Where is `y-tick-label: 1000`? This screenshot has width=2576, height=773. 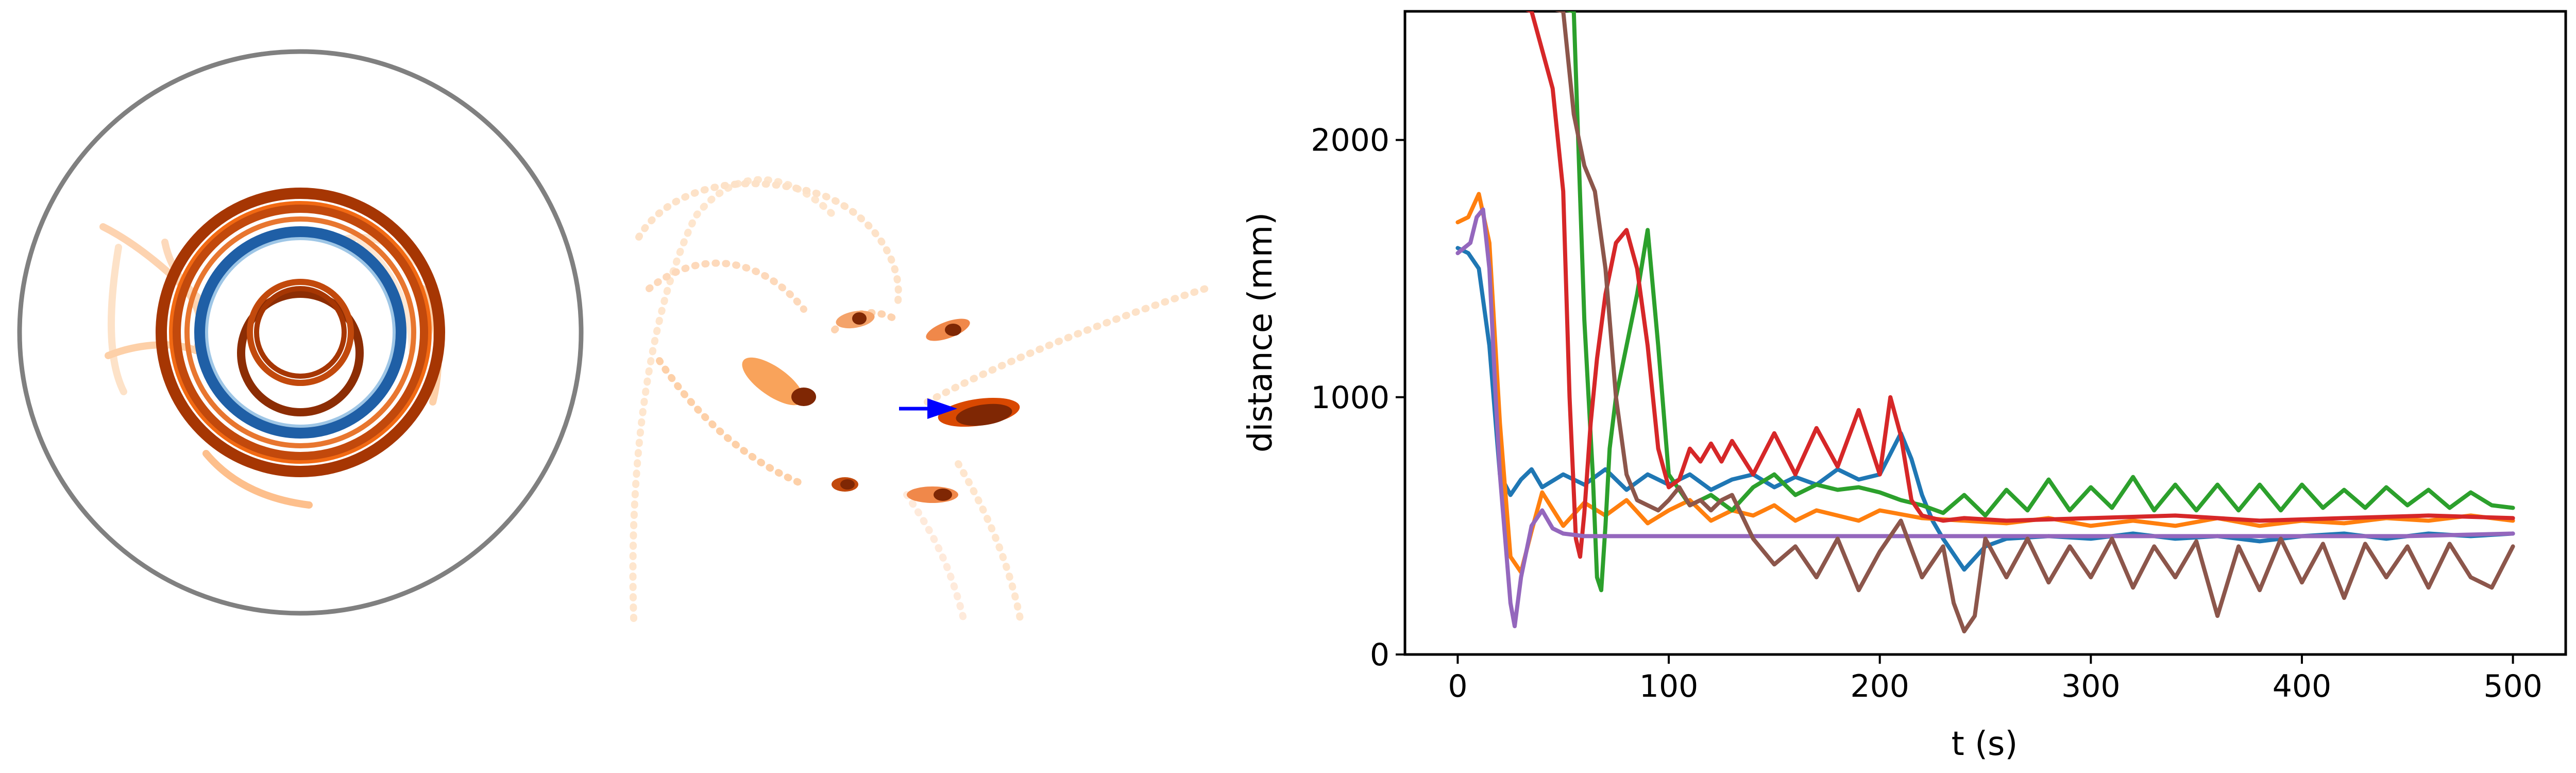
y-tick-label: 1000 is located at coordinates (1350, 398).